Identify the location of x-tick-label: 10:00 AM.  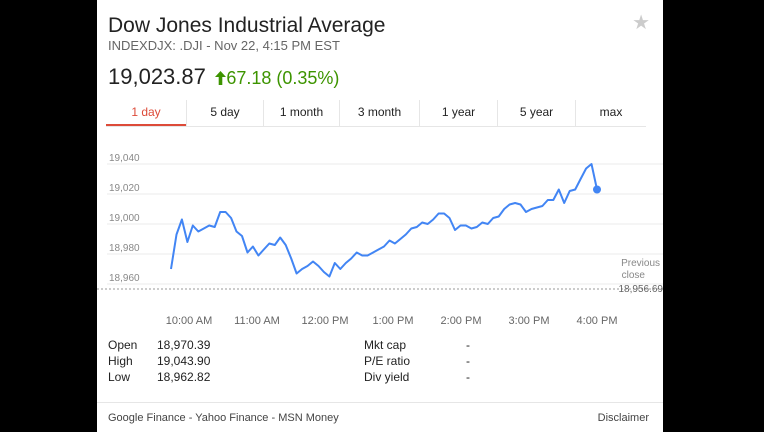
(189, 321).